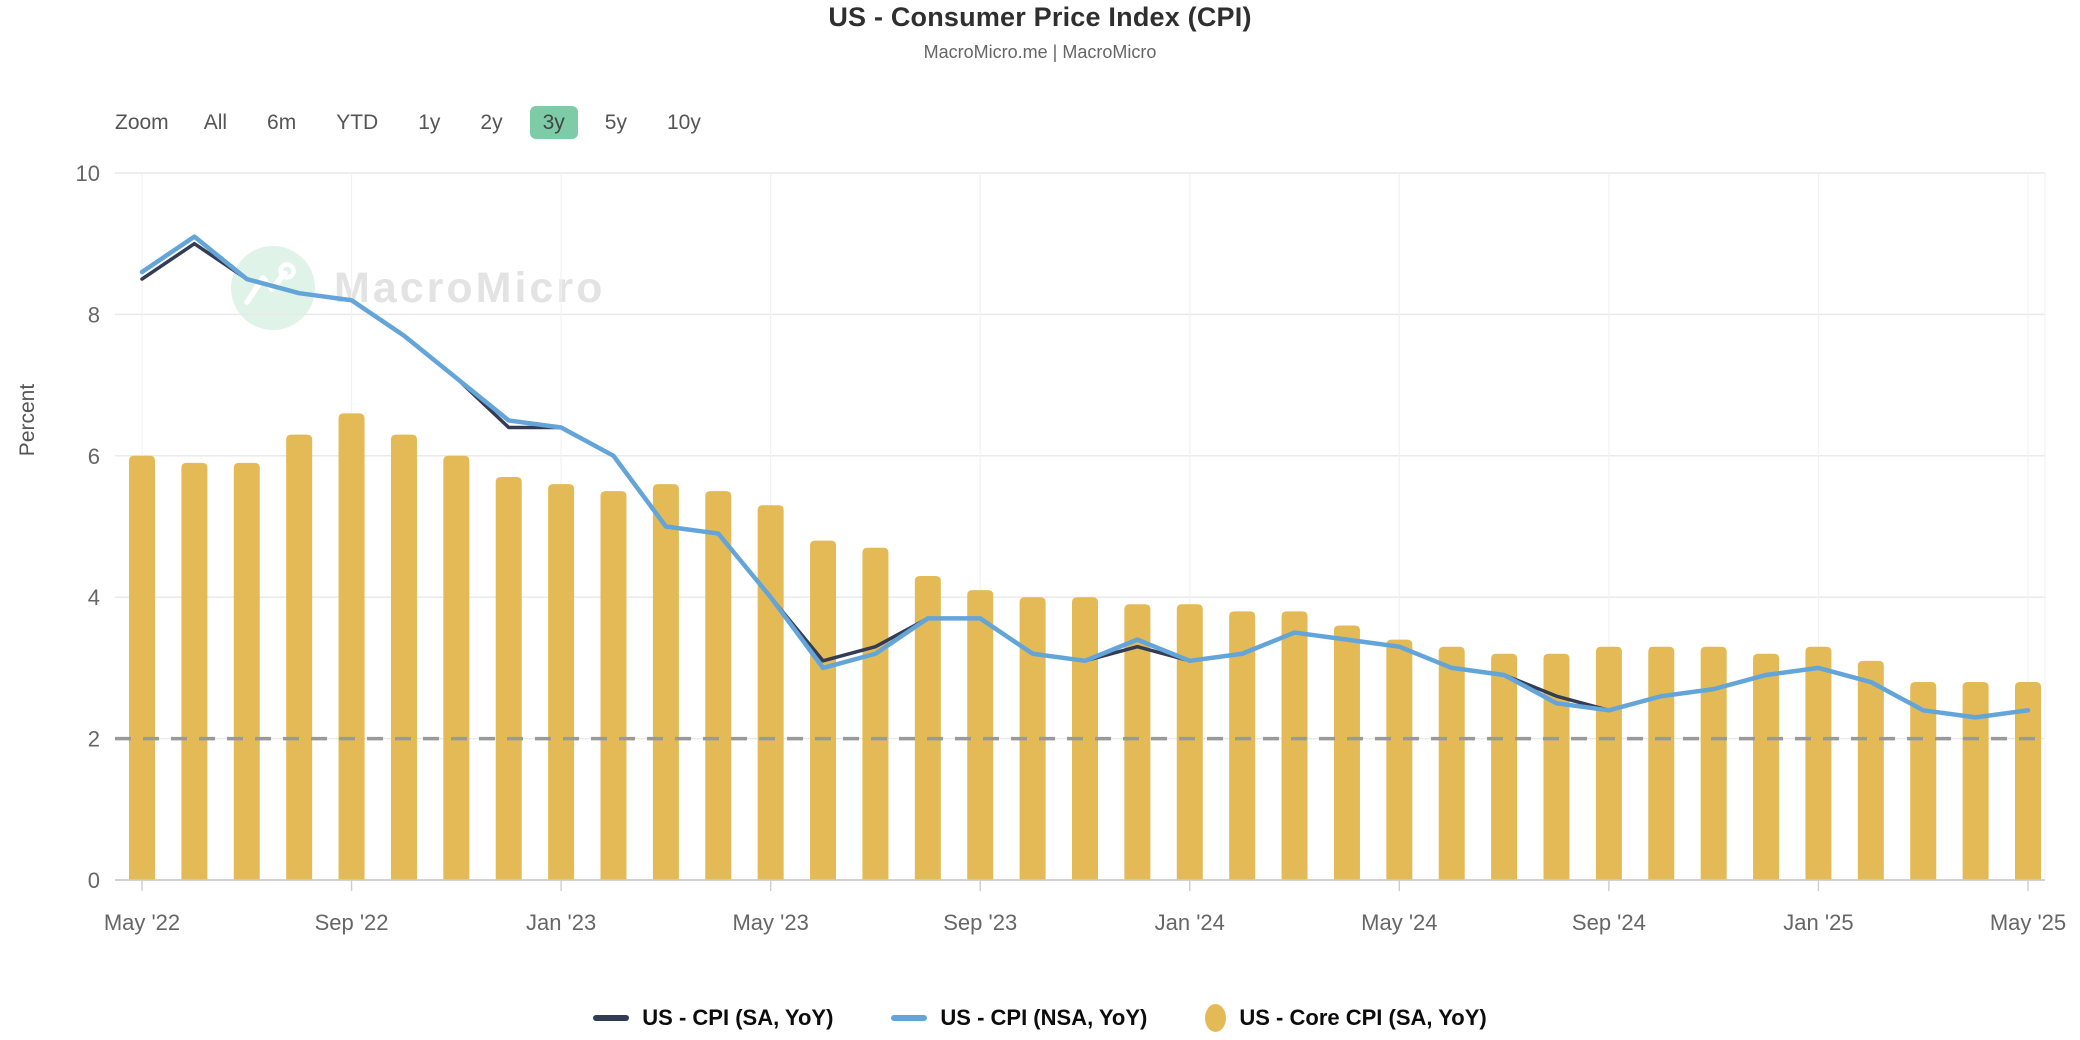 The height and width of the screenshot is (1040, 2080). What do you see at coordinates (215, 122) in the screenshot?
I see `range-button-all: All` at bounding box center [215, 122].